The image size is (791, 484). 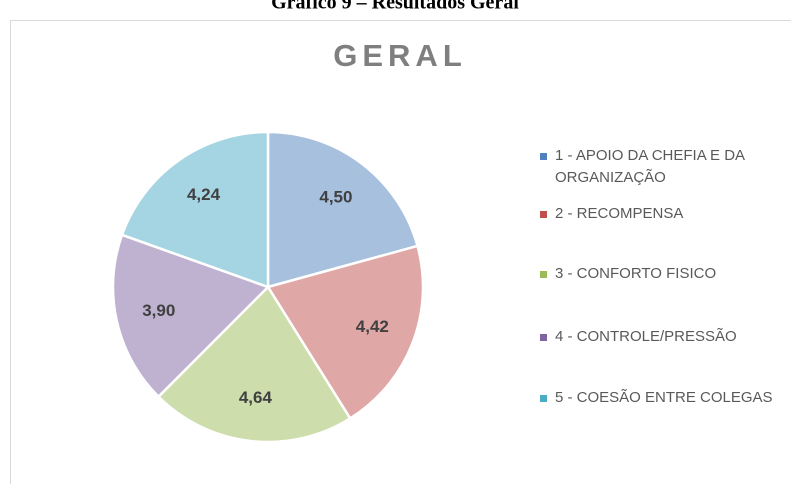 I want to click on chart-title: GERAL, so click(x=400, y=55).